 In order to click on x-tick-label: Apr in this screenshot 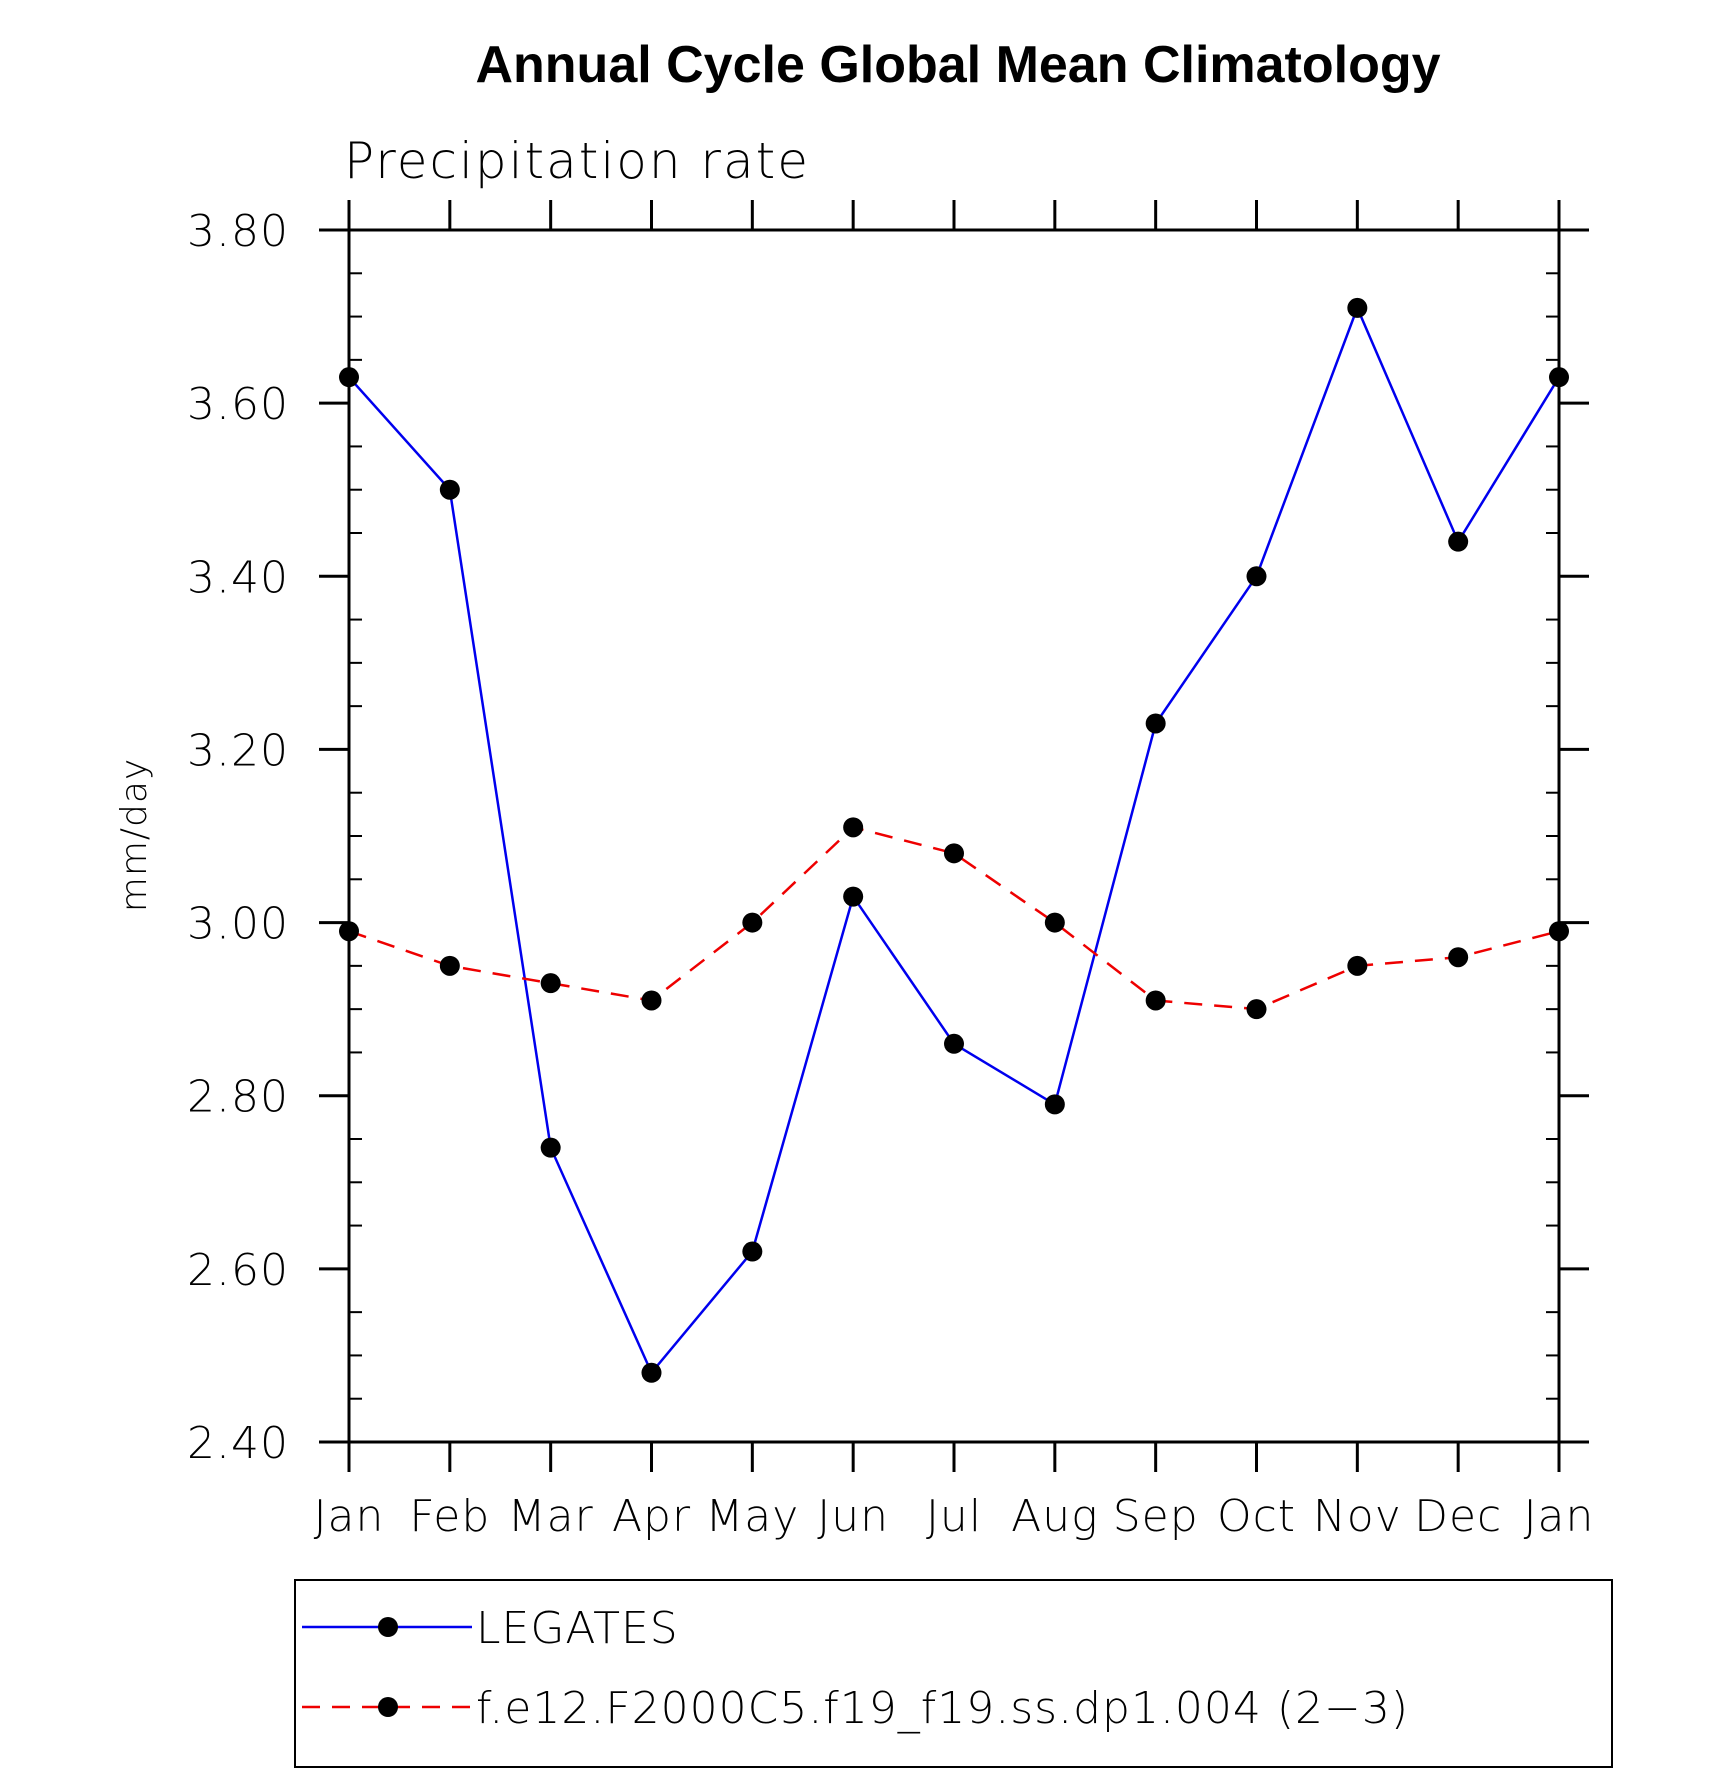, I will do `click(651, 1516)`.